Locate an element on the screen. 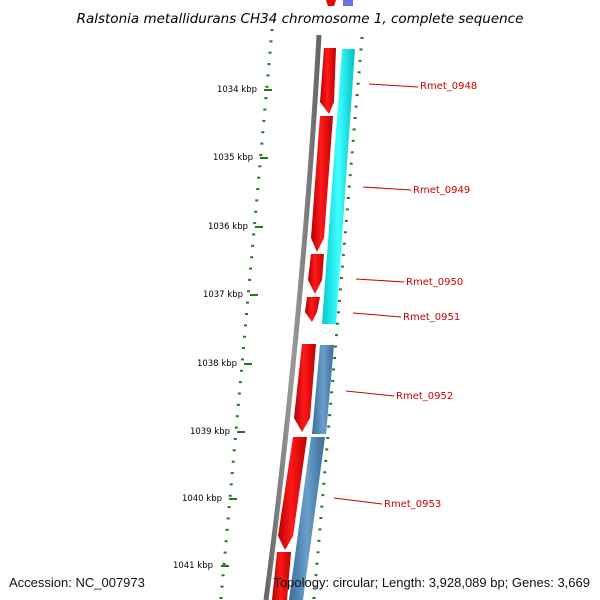 Image resolution: width=600 pixels, height=600 pixels. scale-tick-1038: 1038 kbp is located at coordinates (224, 364).